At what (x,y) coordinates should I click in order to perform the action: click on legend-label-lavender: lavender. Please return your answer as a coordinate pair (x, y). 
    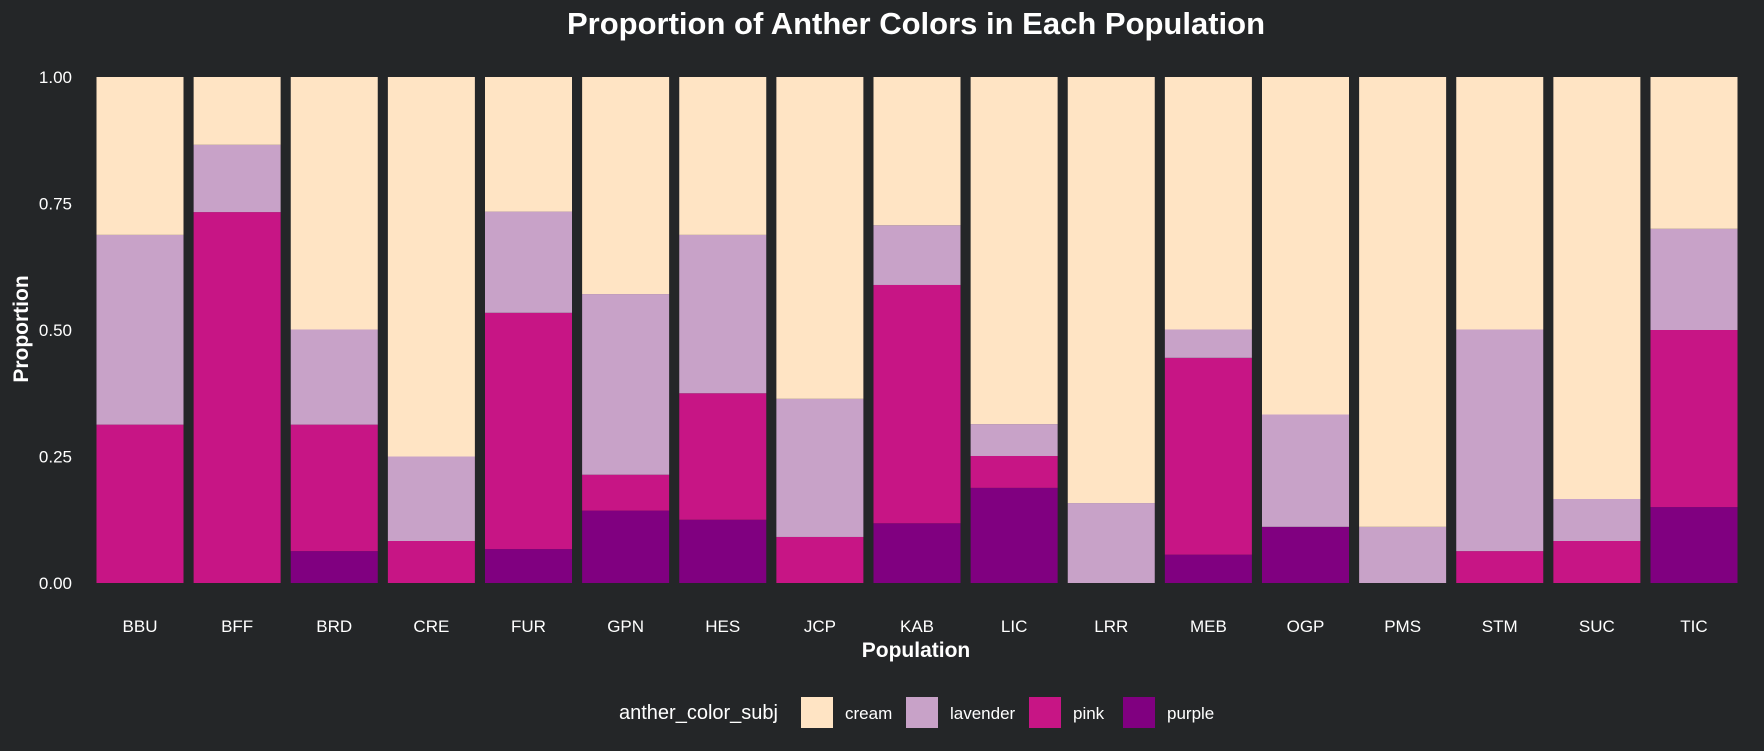
    Looking at the image, I should click on (983, 713).